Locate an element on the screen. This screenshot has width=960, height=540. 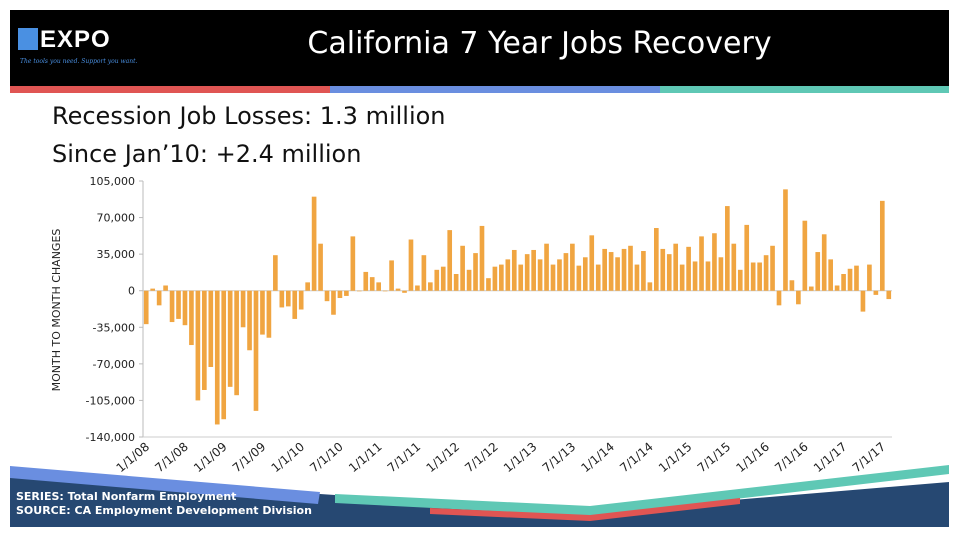
logo-map-icon is located at coordinates (28, 39).